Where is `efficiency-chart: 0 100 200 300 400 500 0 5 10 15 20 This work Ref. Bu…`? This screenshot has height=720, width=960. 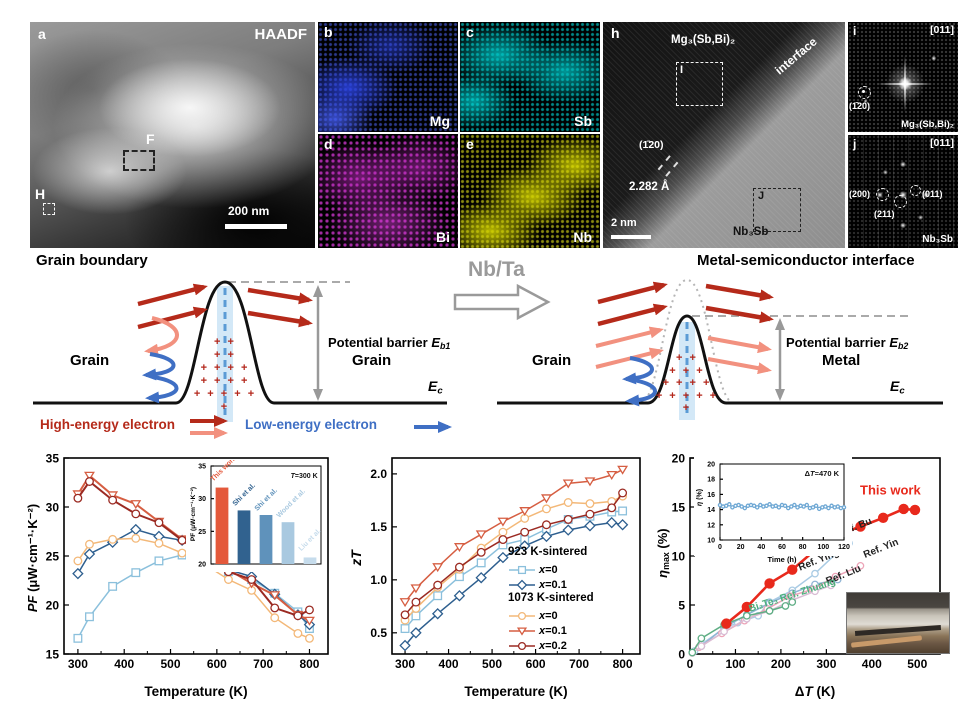 efficiency-chart: 0 100 200 300 400 500 0 5 10 15 20 This work Ref. Bu… is located at coordinates (802, 584).